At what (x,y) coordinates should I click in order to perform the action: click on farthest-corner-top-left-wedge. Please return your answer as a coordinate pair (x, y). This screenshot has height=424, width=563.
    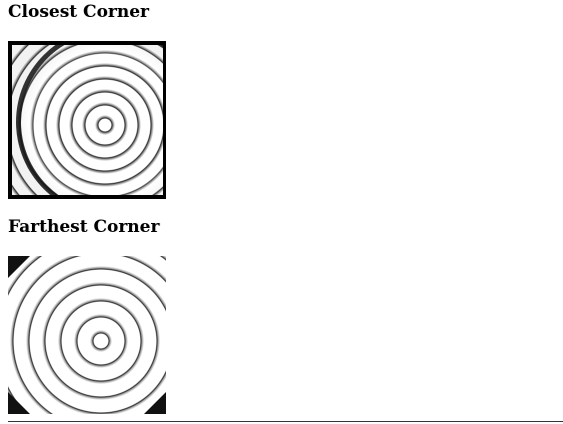
    Looking at the image, I should click on (19, 267).